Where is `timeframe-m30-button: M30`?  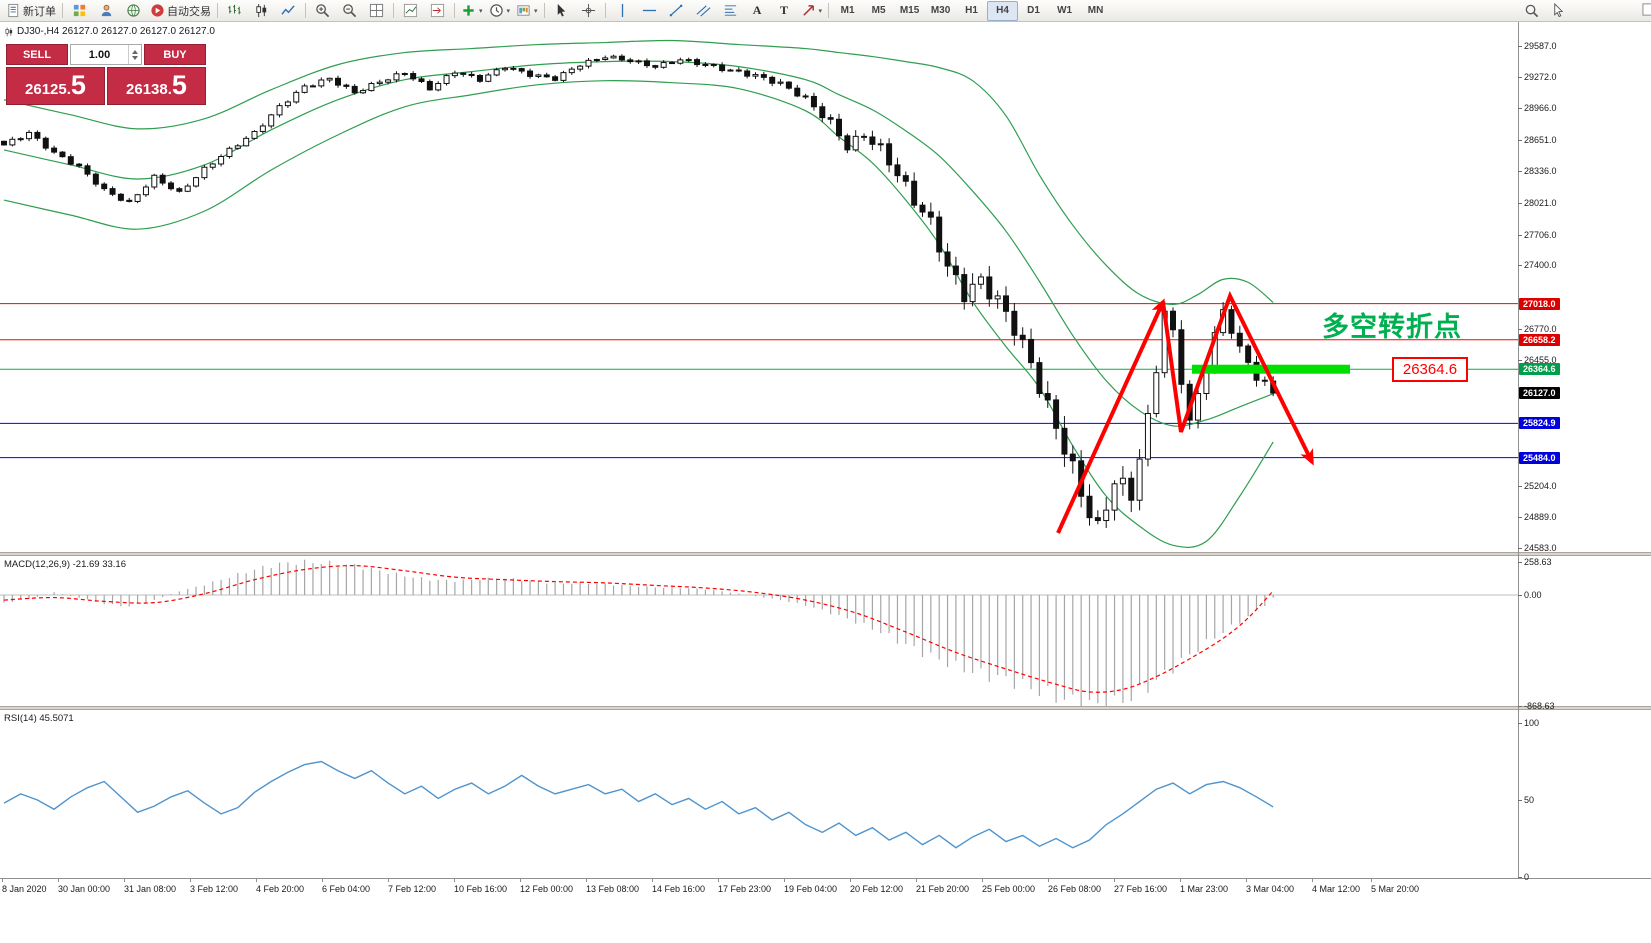
timeframe-m30-button: M30 is located at coordinates (940, 10).